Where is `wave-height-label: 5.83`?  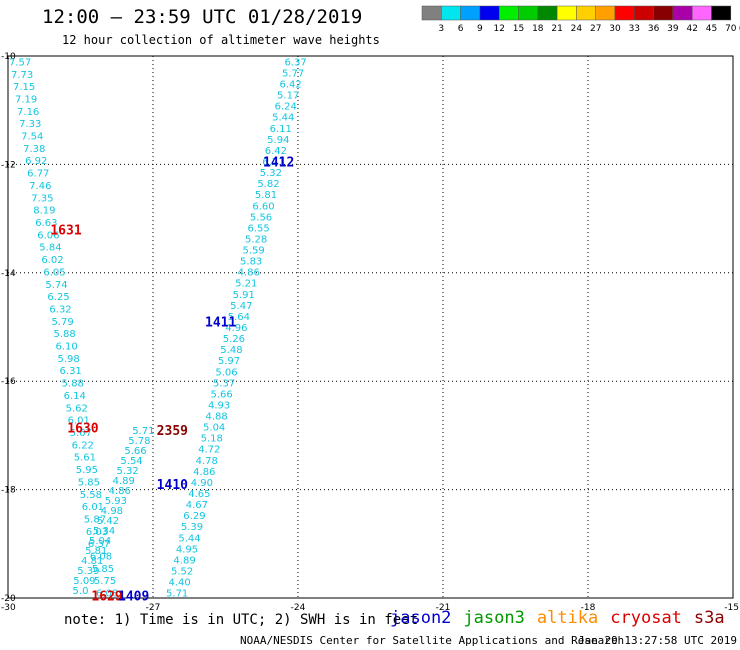 wave-height-label: 5.83 is located at coordinates (251, 262).